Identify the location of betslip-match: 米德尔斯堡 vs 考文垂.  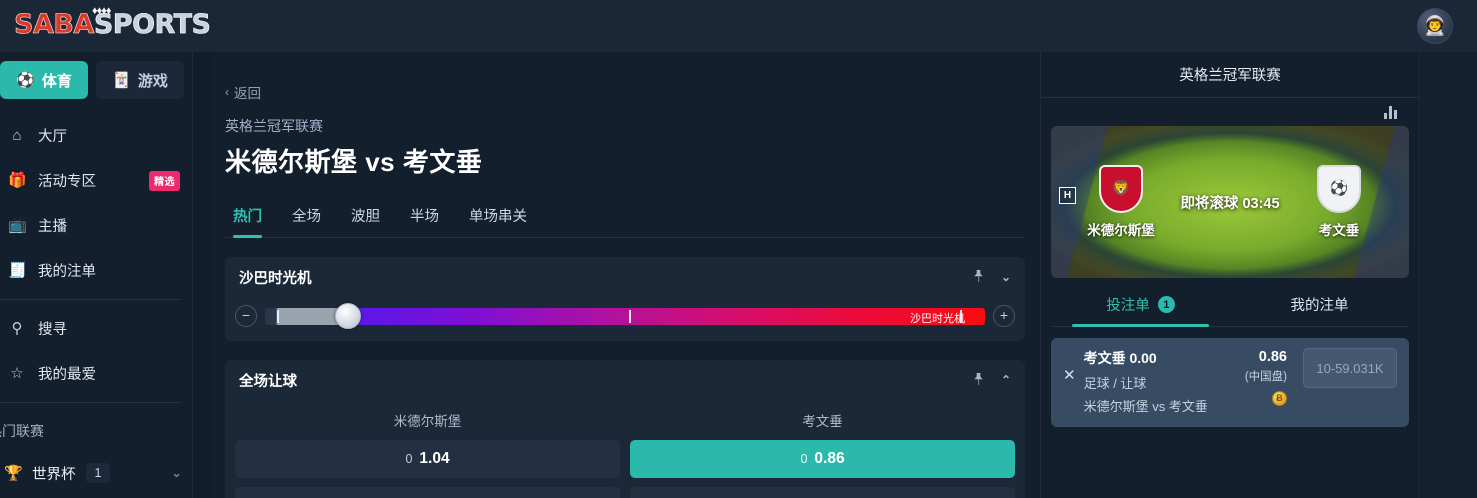
(1145, 406).